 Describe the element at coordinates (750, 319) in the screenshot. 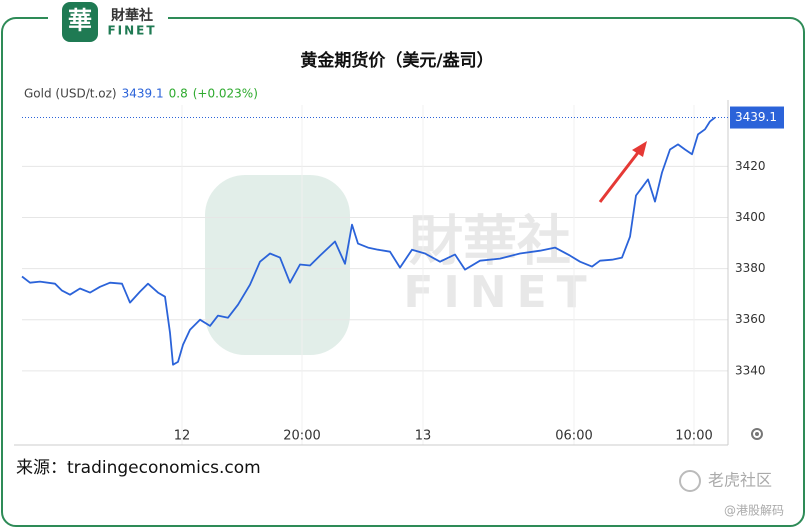

I see `y-tick-label: 3360` at that location.